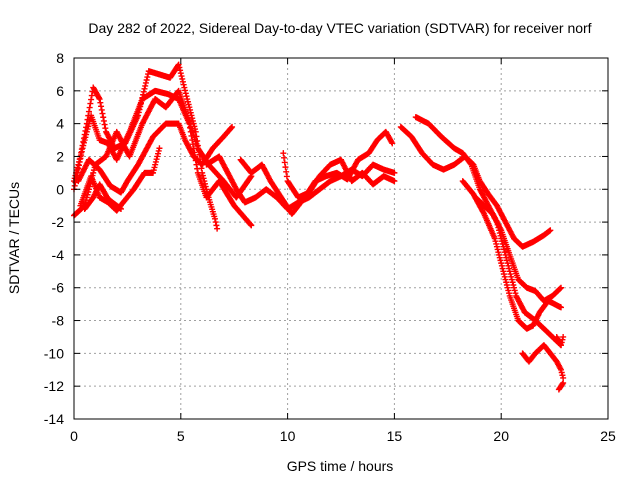 The width and height of the screenshot is (640, 480). Describe the element at coordinates (58, 321) in the screenshot. I see `y-tick-label: -8` at that location.